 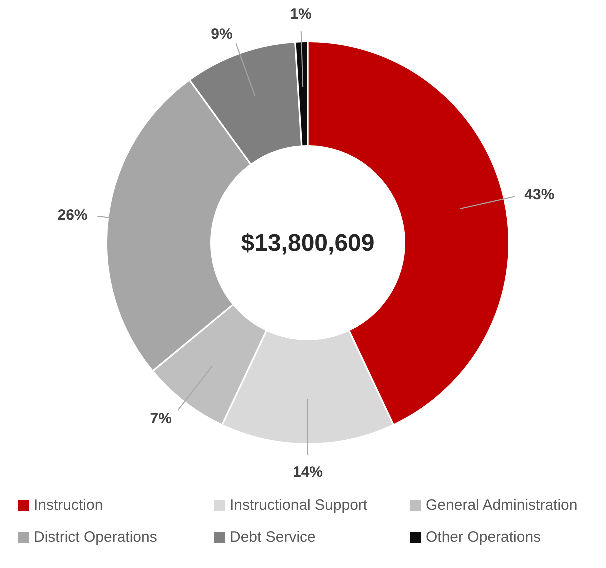 What do you see at coordinates (161, 419) in the screenshot?
I see `data-label: 7%` at bounding box center [161, 419].